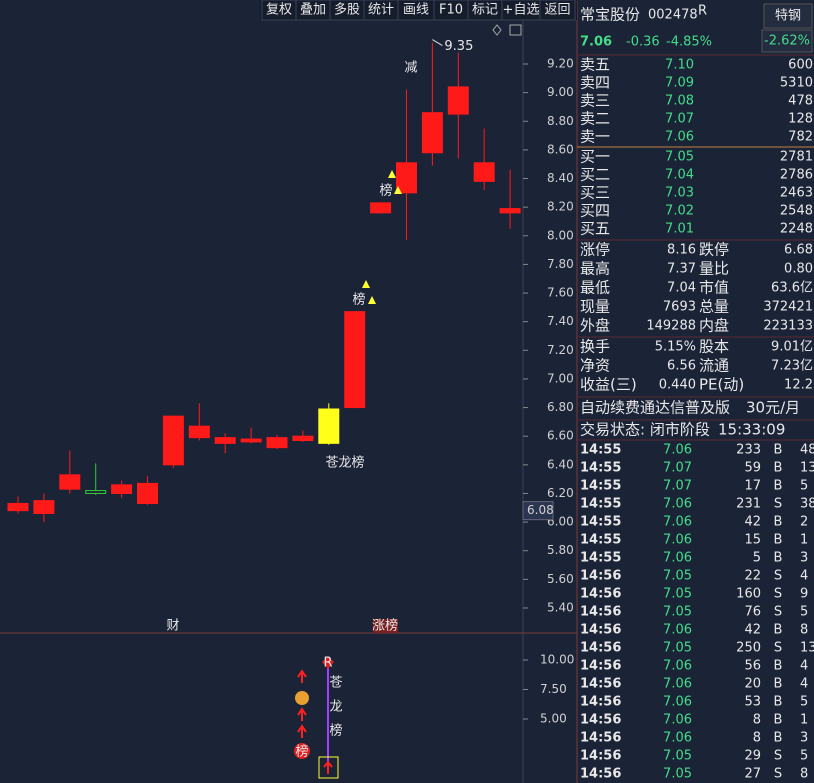 This screenshot has width=814, height=783. I want to click on toolbar-label: 统计, so click(381, 10).